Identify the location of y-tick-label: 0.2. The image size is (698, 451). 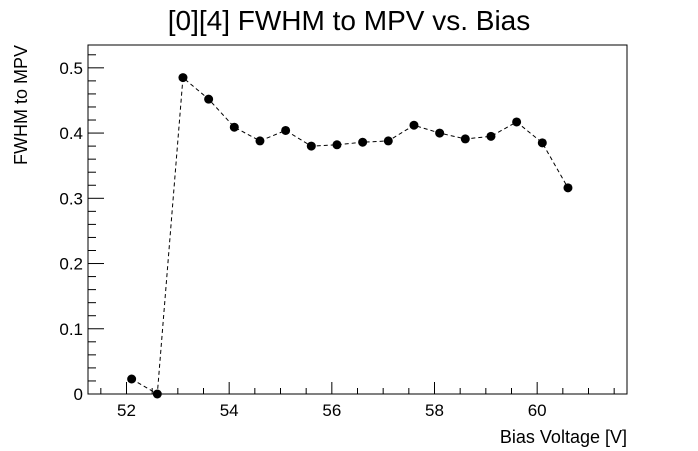
(71, 264).